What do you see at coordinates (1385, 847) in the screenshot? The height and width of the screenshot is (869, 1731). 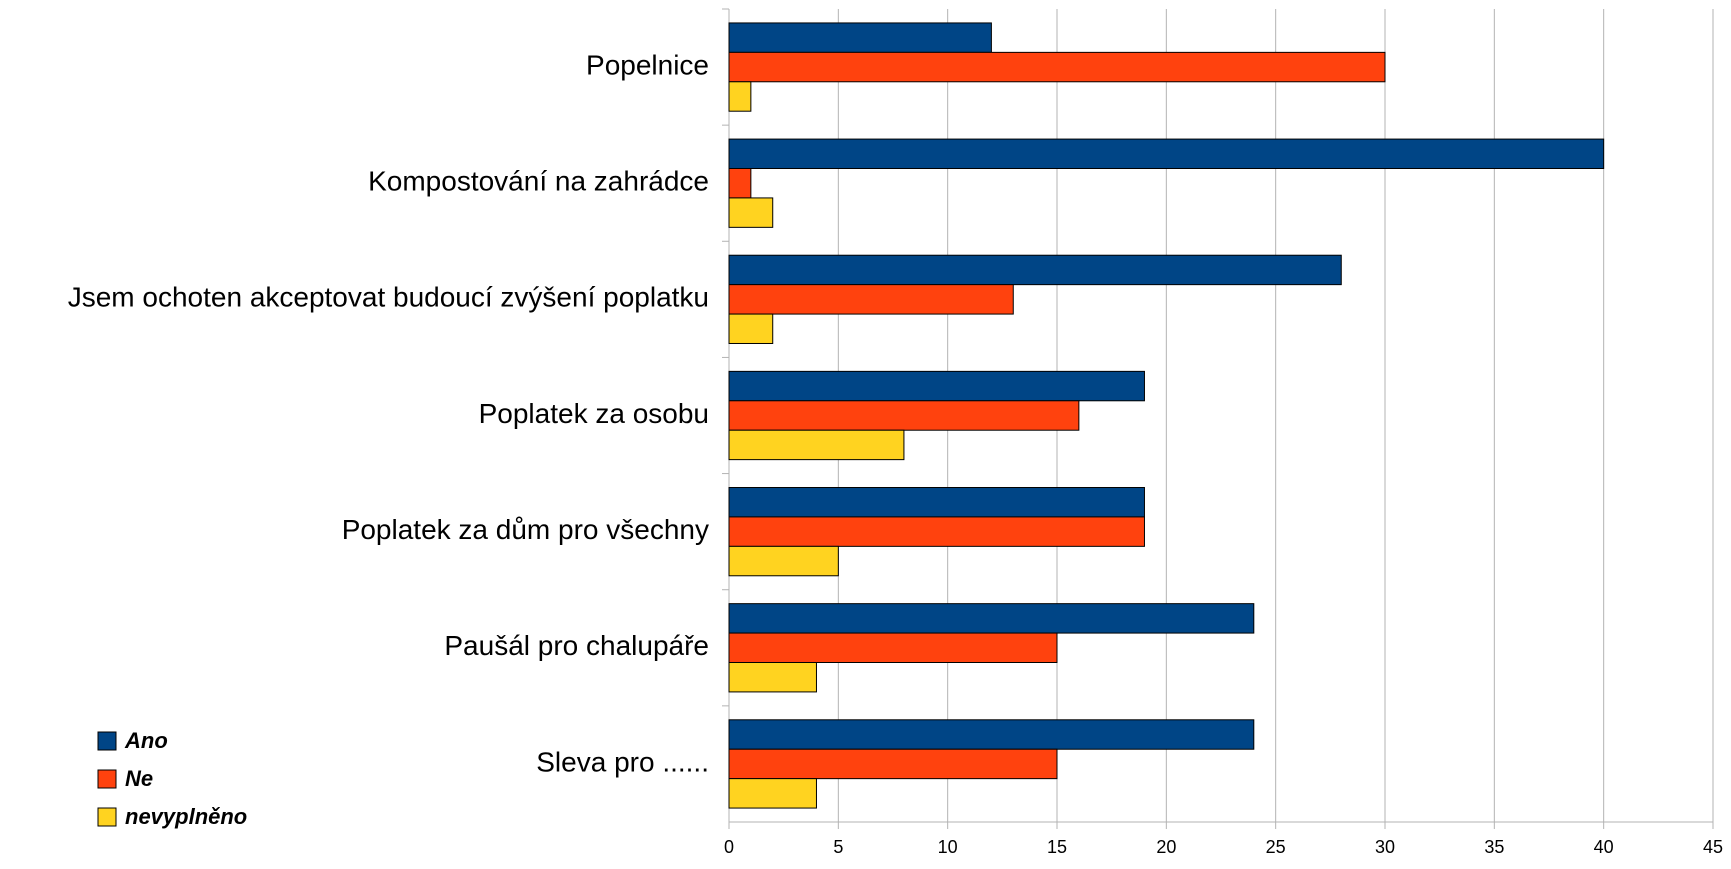 I see `x-tick-label: 30` at bounding box center [1385, 847].